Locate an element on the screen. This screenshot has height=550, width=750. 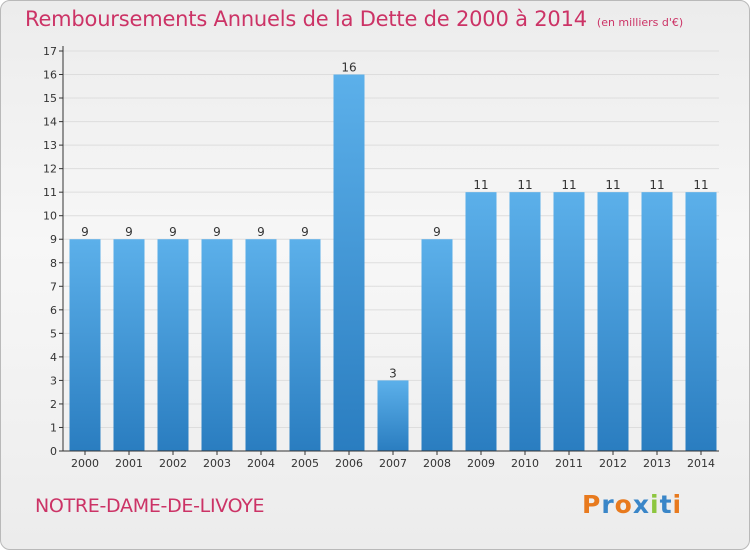
x-tick-label-2003: 2003 is located at coordinates (217, 463).